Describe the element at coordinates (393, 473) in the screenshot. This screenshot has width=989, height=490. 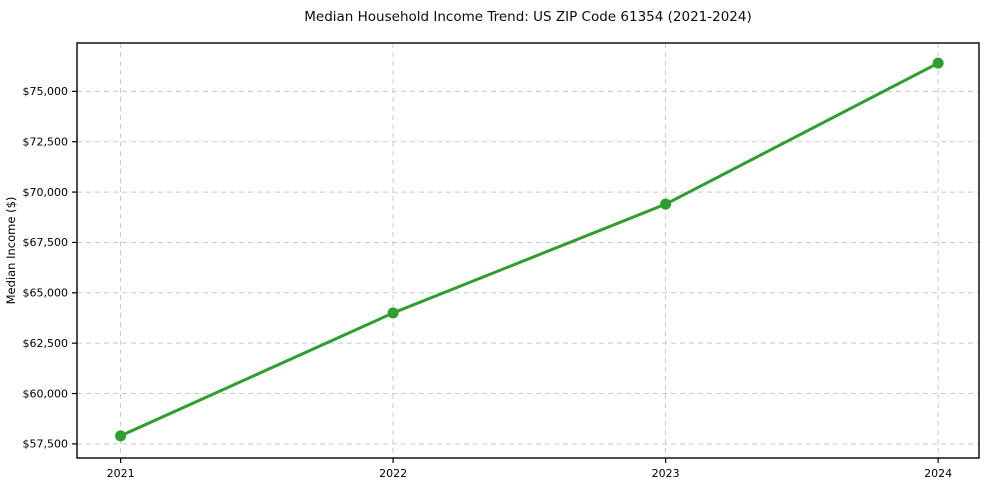
I see `x-tick-label: 2022` at that location.